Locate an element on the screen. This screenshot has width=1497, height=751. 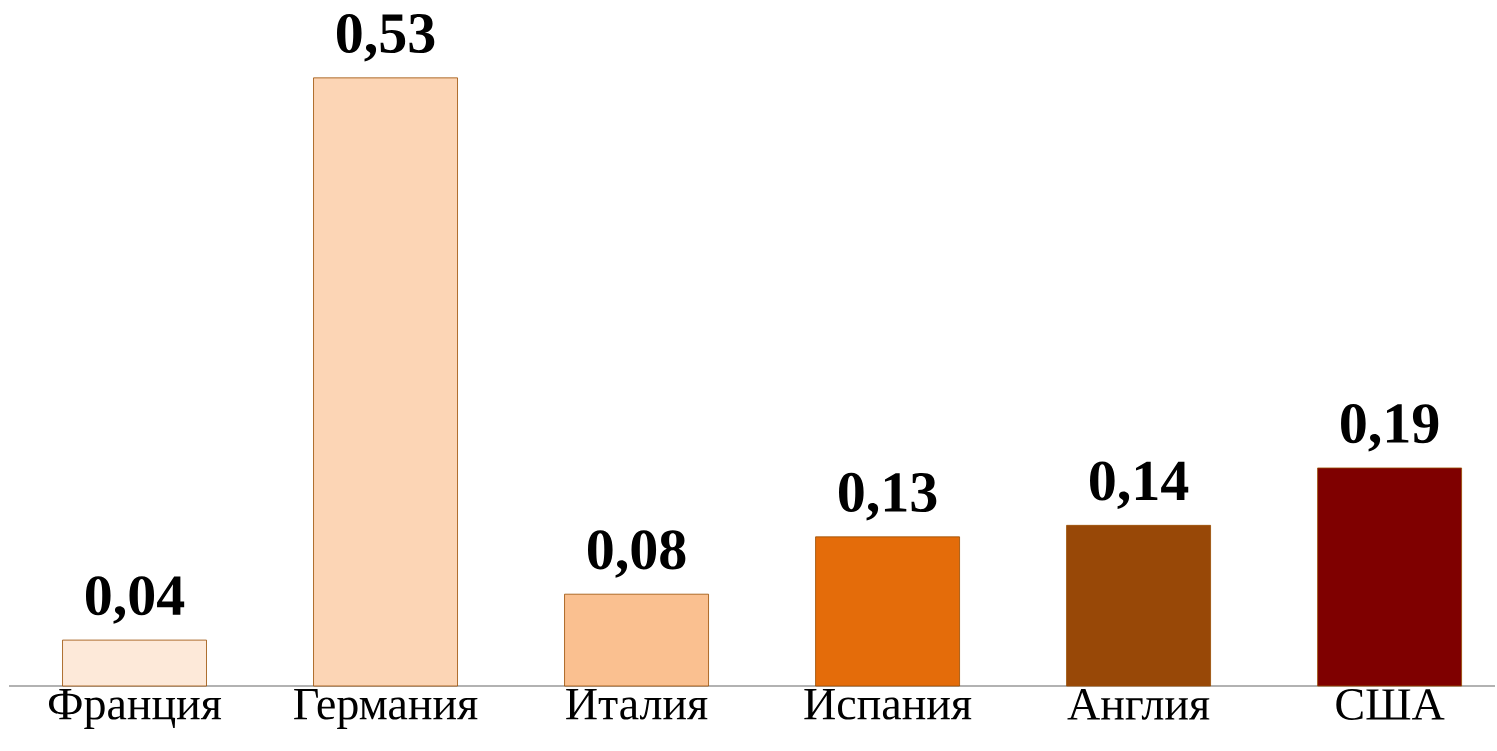
x-tick-label: Англия is located at coordinates (1138, 704).